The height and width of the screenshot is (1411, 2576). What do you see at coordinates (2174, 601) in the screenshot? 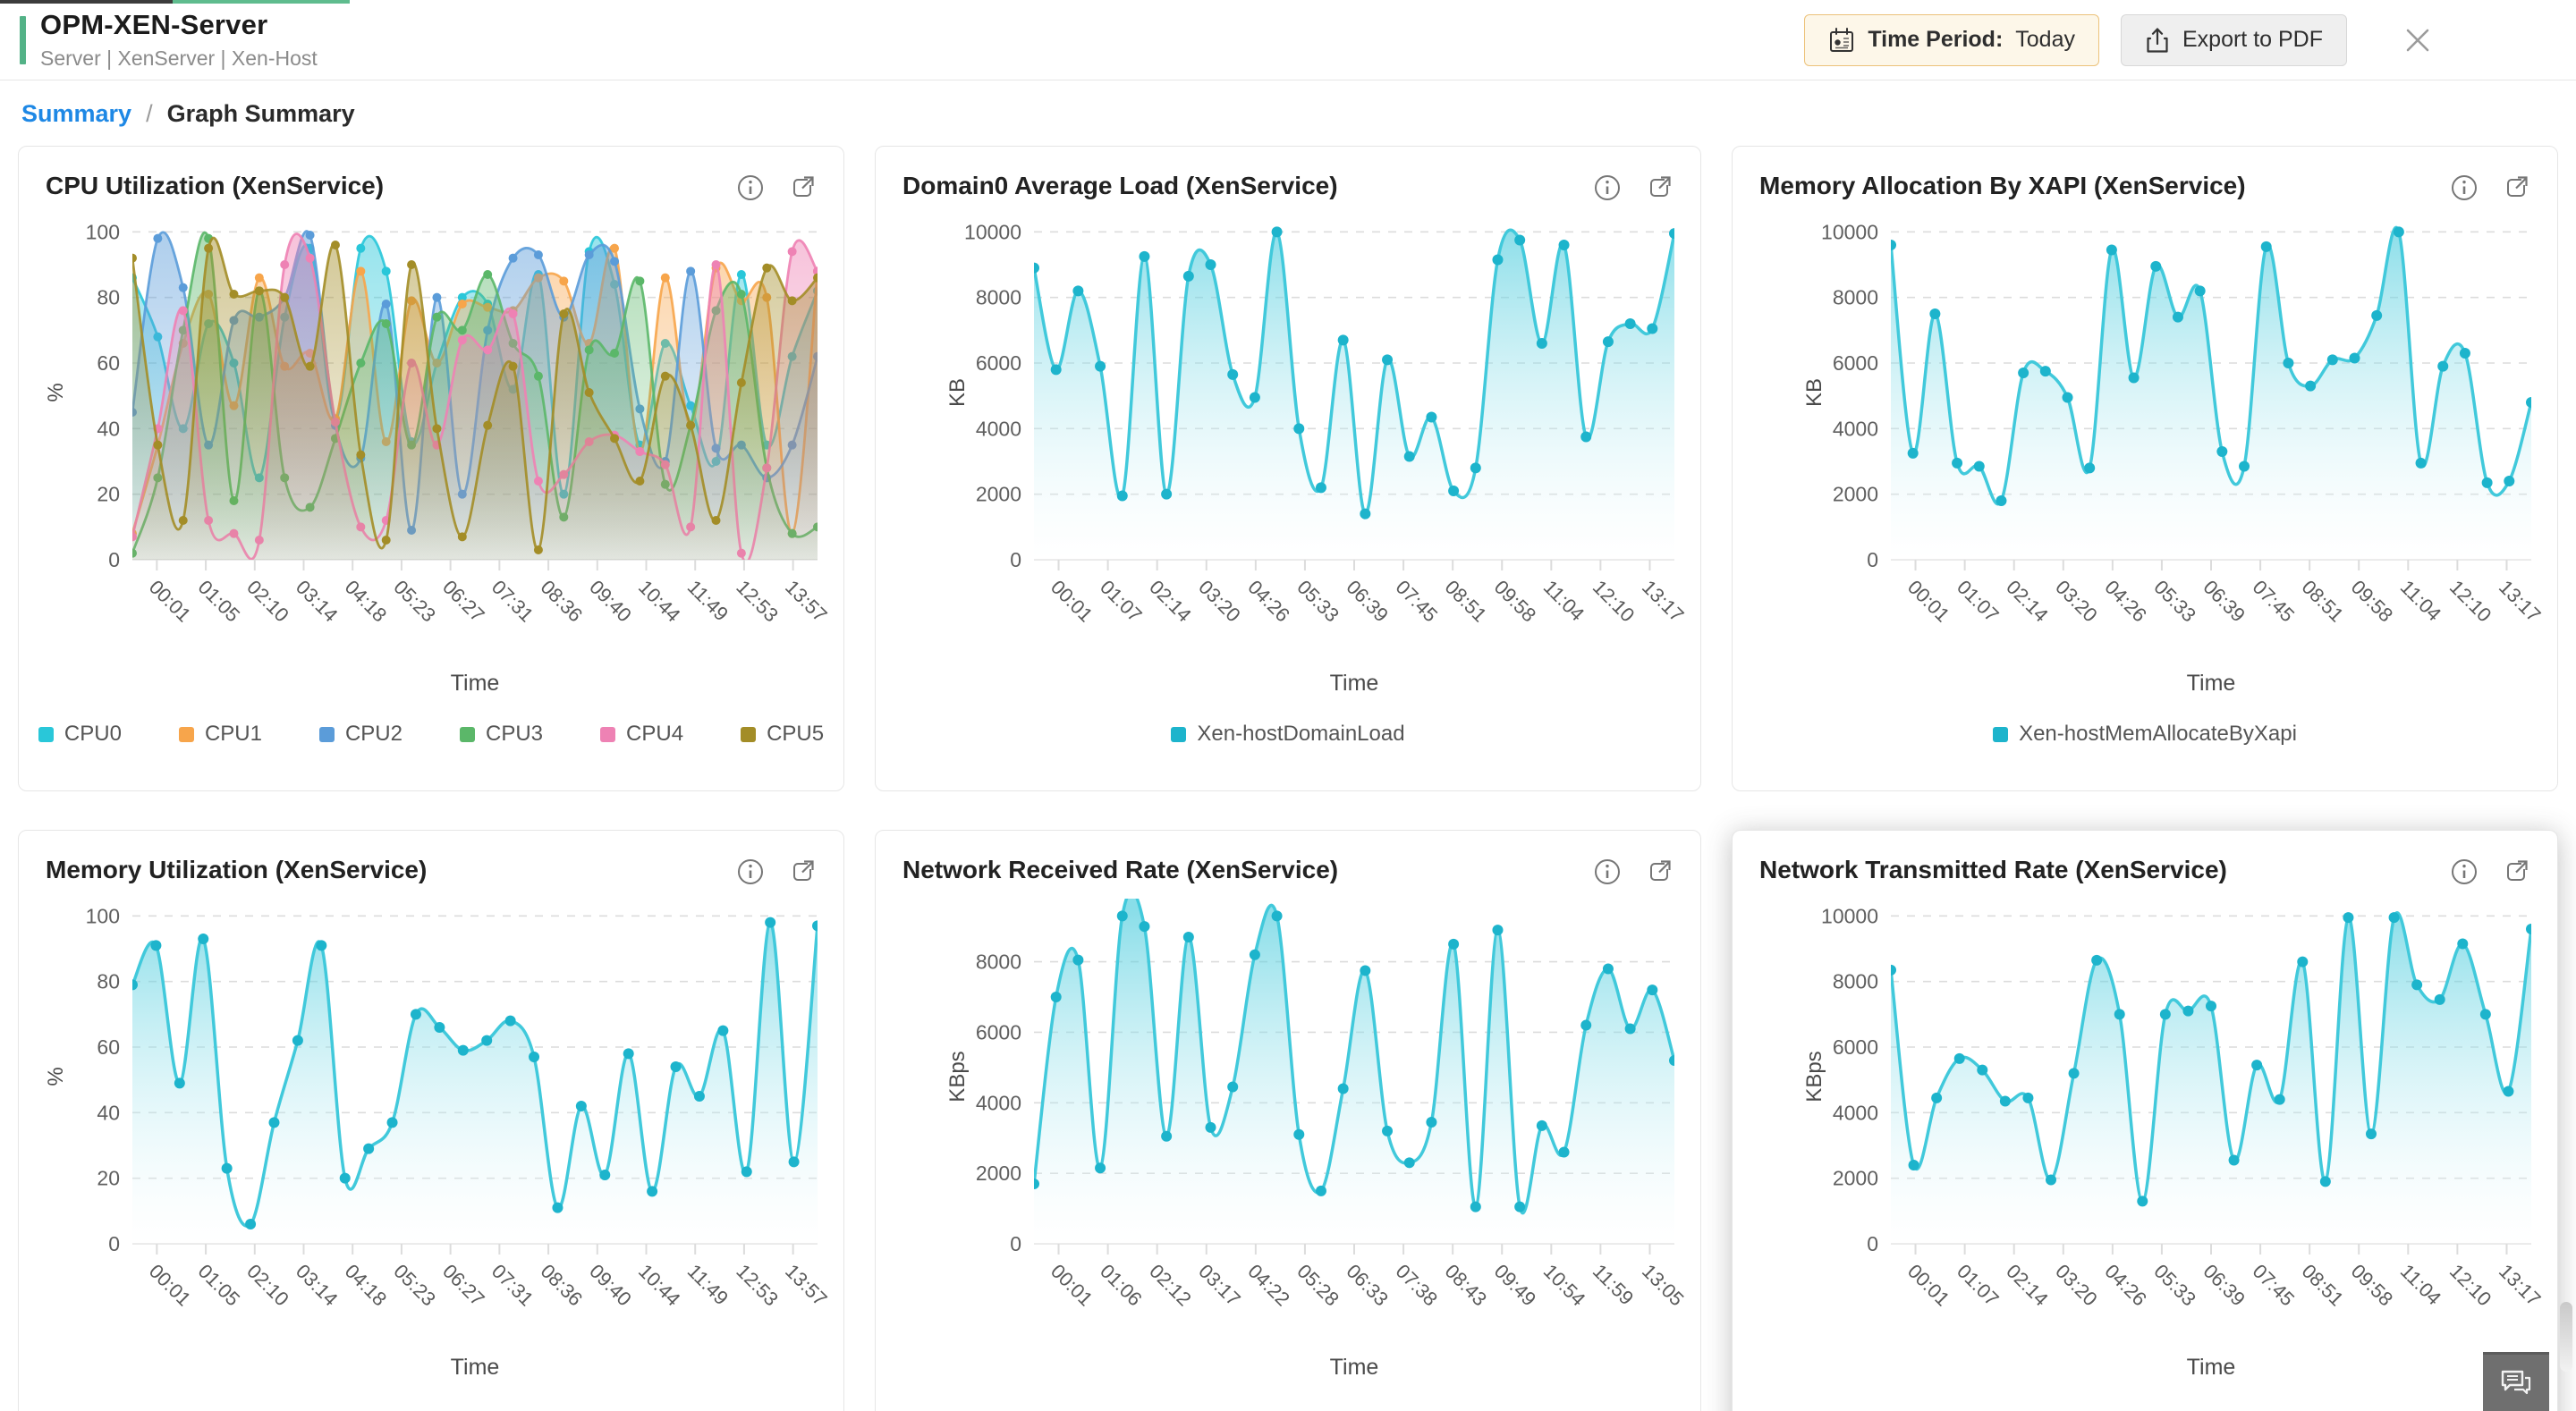
I see `svg-text: 05:33` at bounding box center [2174, 601].